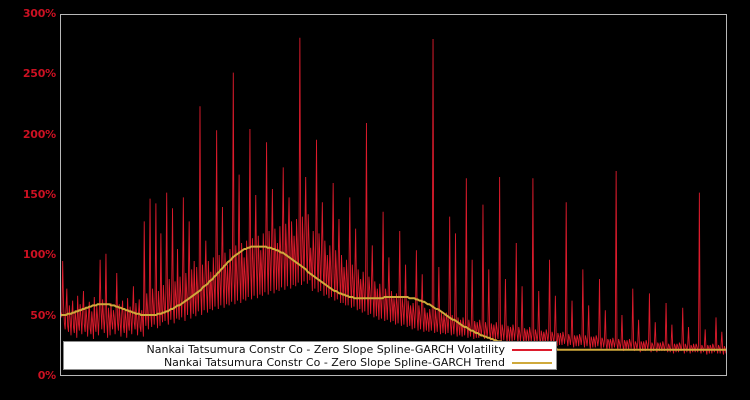 The height and width of the screenshot is (400, 750). I want to click on y-axis-tick-label: 150%, so click(39, 194).